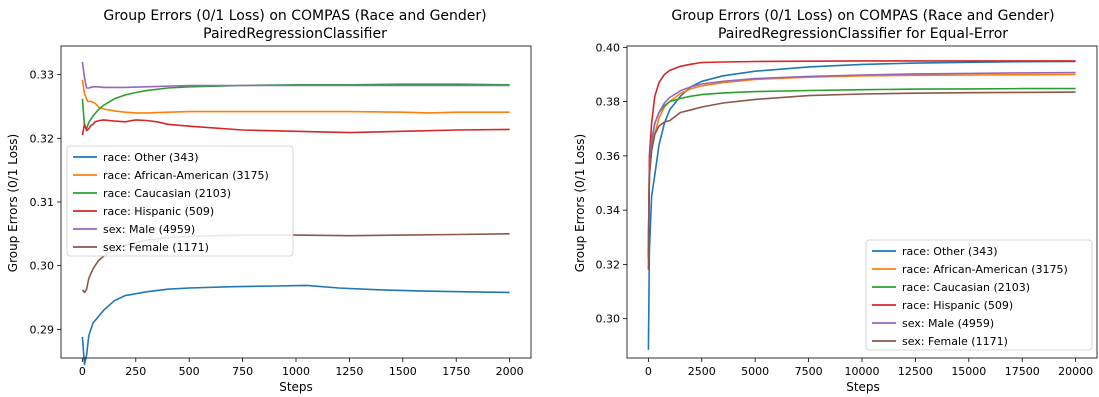 This screenshot has height=397, width=1099. Describe the element at coordinates (295, 34) in the screenshot. I see `chart-subtitle: PairedRegressionClassifier` at that location.